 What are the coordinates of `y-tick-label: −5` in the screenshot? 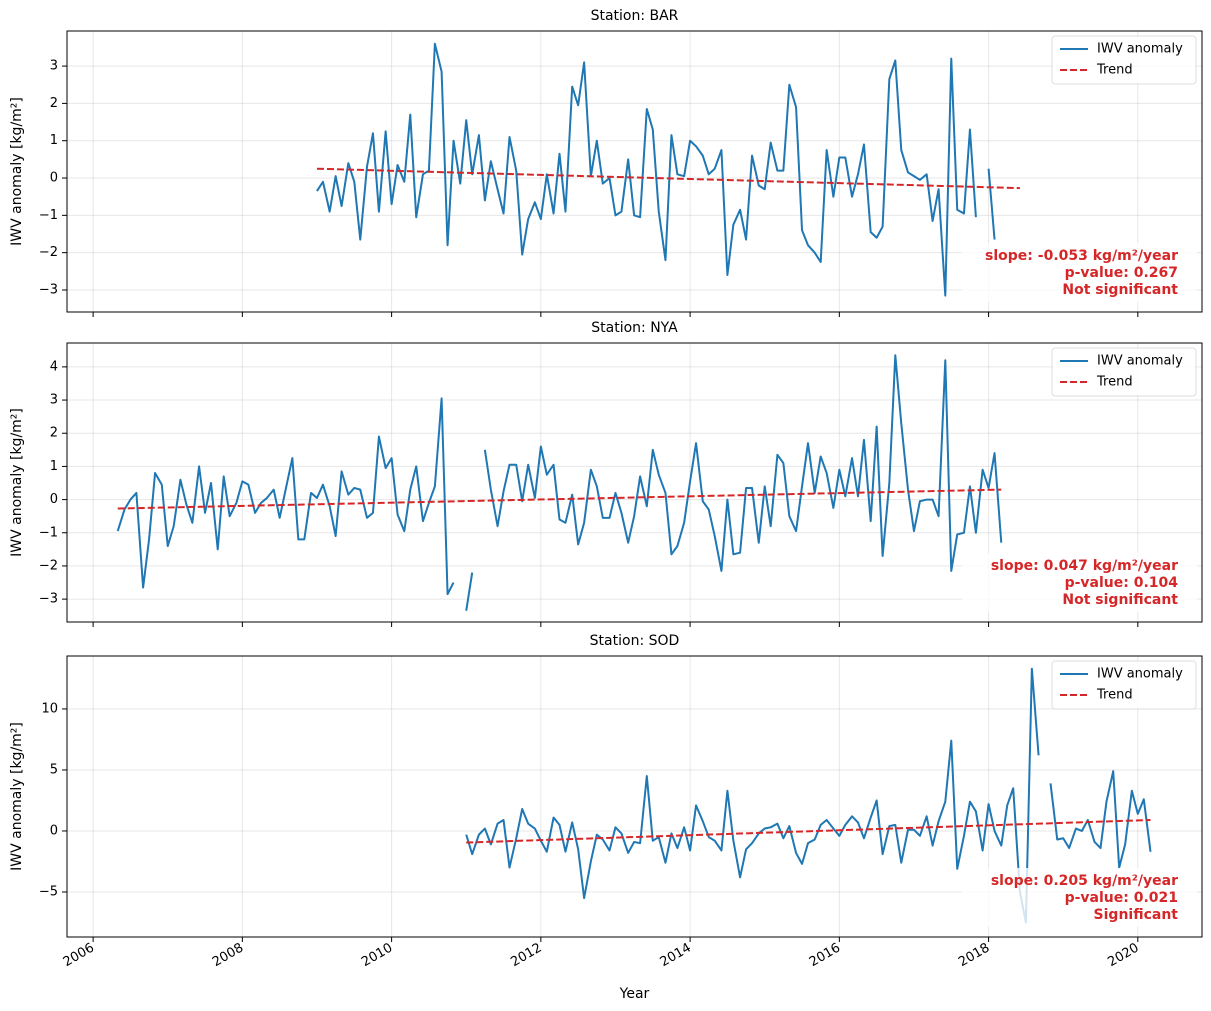 It's located at (48, 891).